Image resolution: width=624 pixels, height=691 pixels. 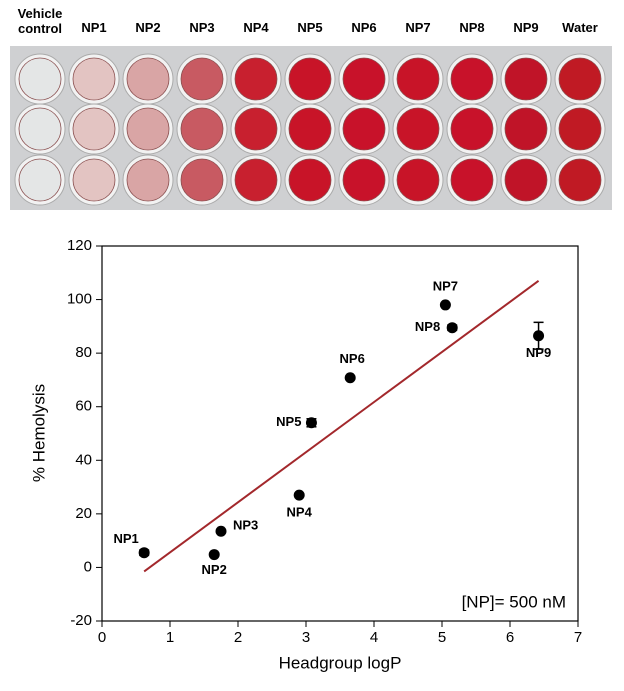 I want to click on point-label: NP1, so click(x=126, y=538).